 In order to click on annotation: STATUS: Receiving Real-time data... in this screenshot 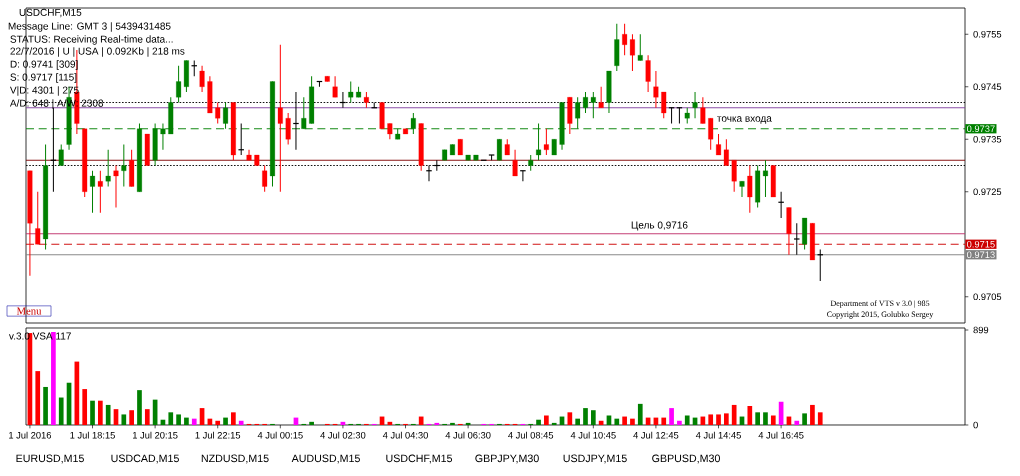, I will do `click(91, 40)`.